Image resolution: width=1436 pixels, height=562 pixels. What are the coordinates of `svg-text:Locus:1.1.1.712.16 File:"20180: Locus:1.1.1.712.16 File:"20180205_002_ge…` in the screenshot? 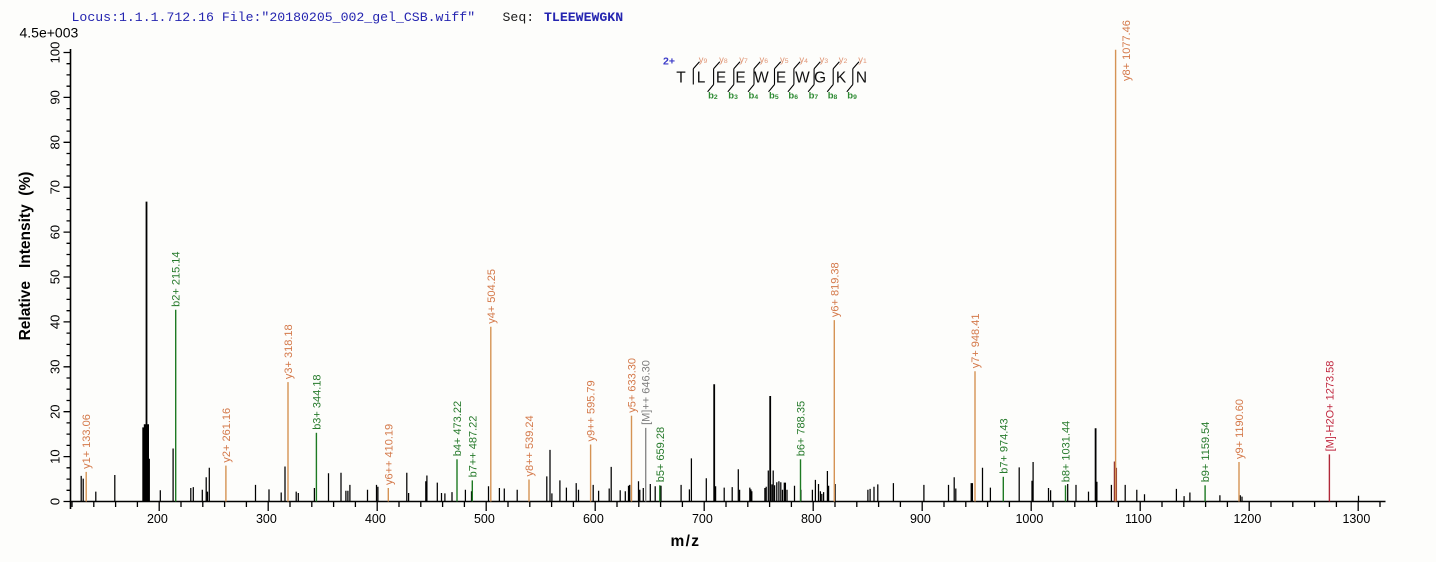 It's located at (274, 17).